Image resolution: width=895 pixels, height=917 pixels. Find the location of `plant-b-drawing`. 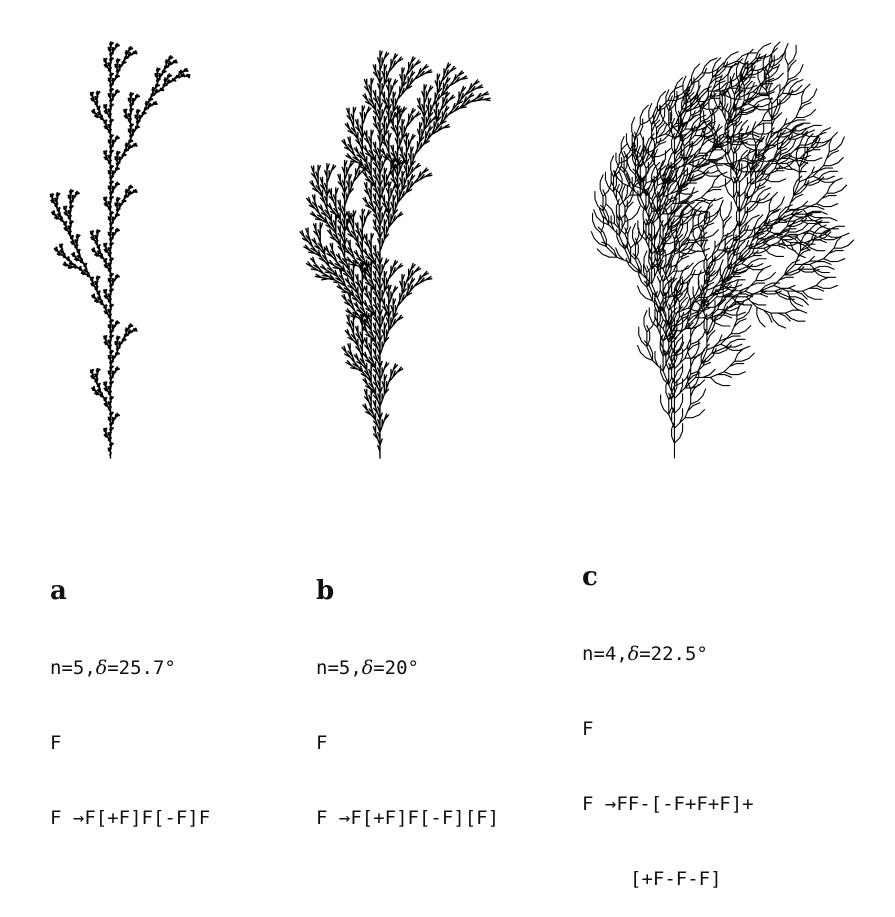

plant-b-drawing is located at coordinates (395, 254).